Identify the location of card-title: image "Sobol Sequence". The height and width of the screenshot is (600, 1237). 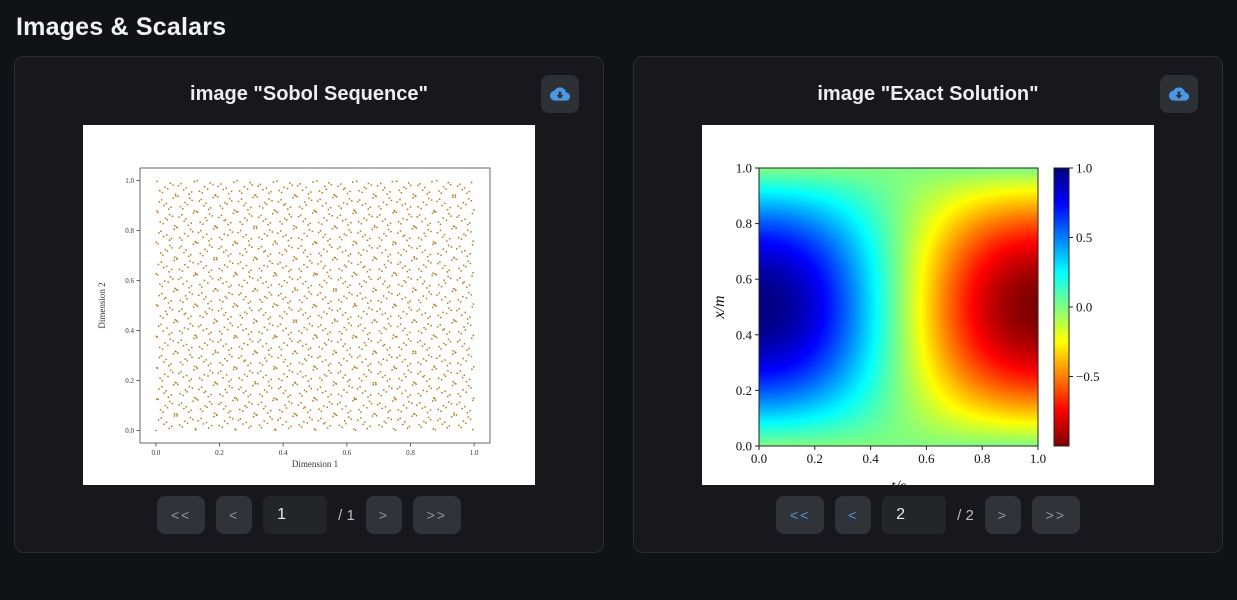
(309, 94).